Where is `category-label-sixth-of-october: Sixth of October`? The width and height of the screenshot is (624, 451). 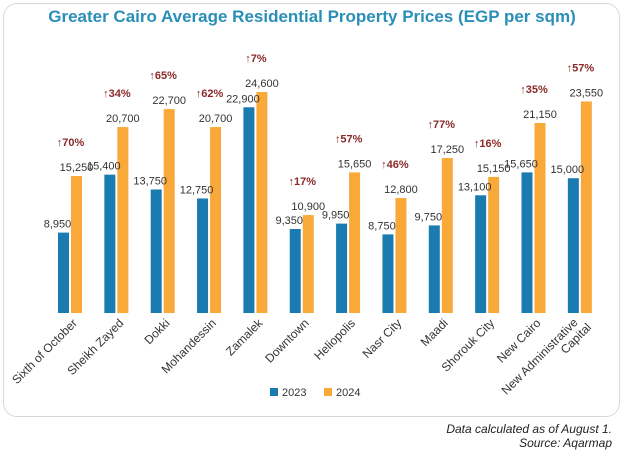 category-label-sixth-of-october: Sixth of October is located at coordinates (44, 351).